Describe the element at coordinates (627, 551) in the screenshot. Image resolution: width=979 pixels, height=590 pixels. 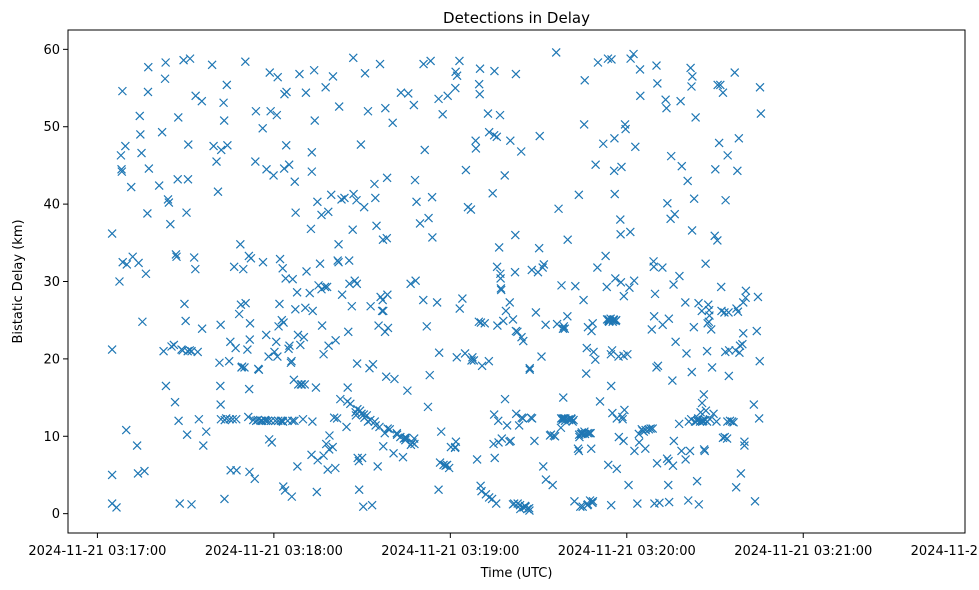
I see `x-tick-label: 2024-11-21 03:20:00` at that location.